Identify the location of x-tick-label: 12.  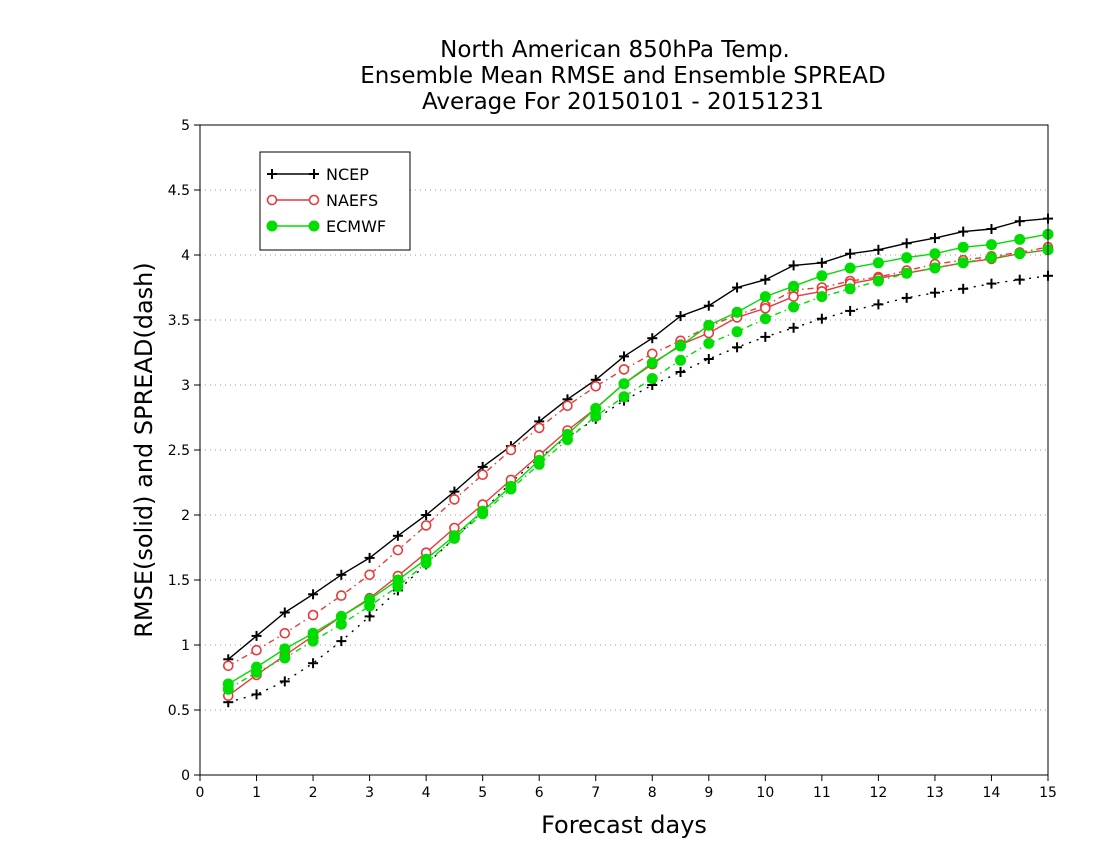
(878, 793).